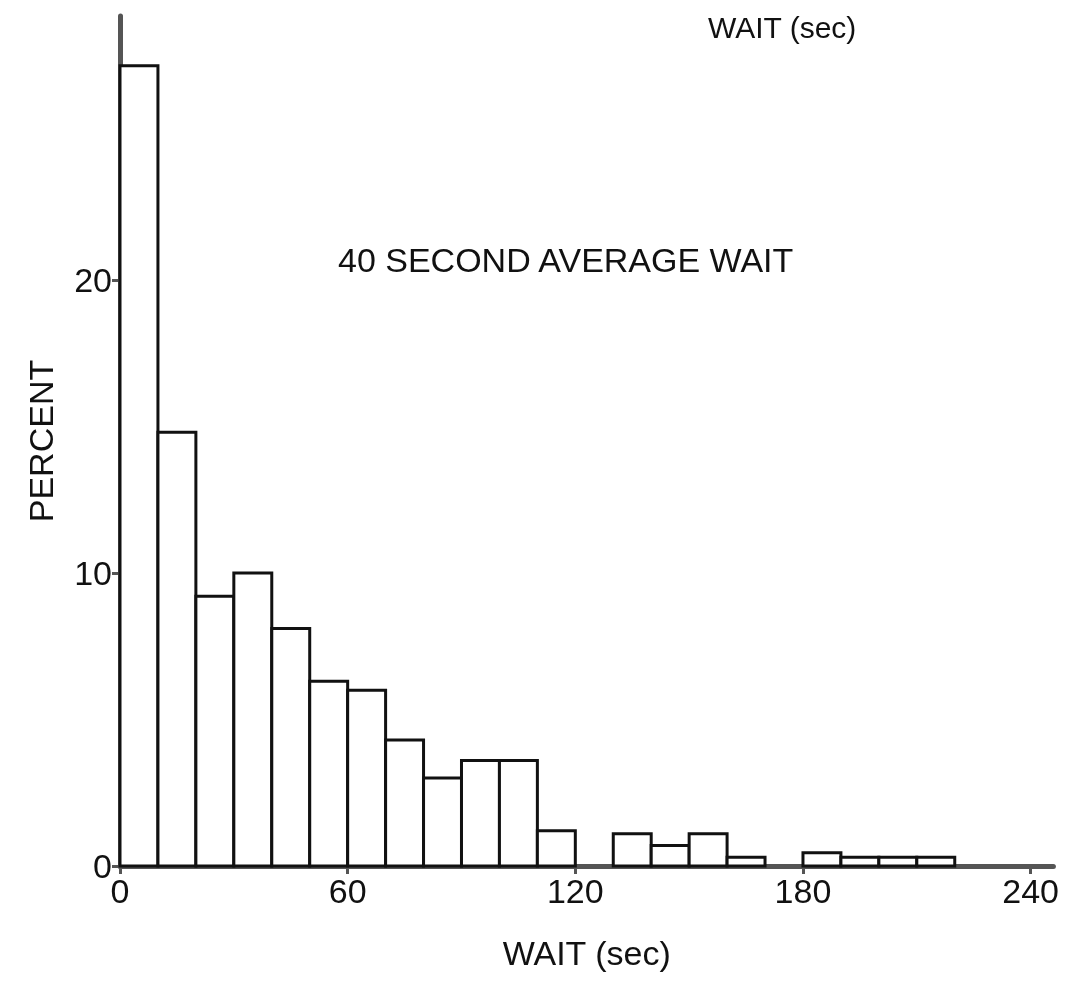  I want to click on x-tick-label: 180, so click(803, 891).